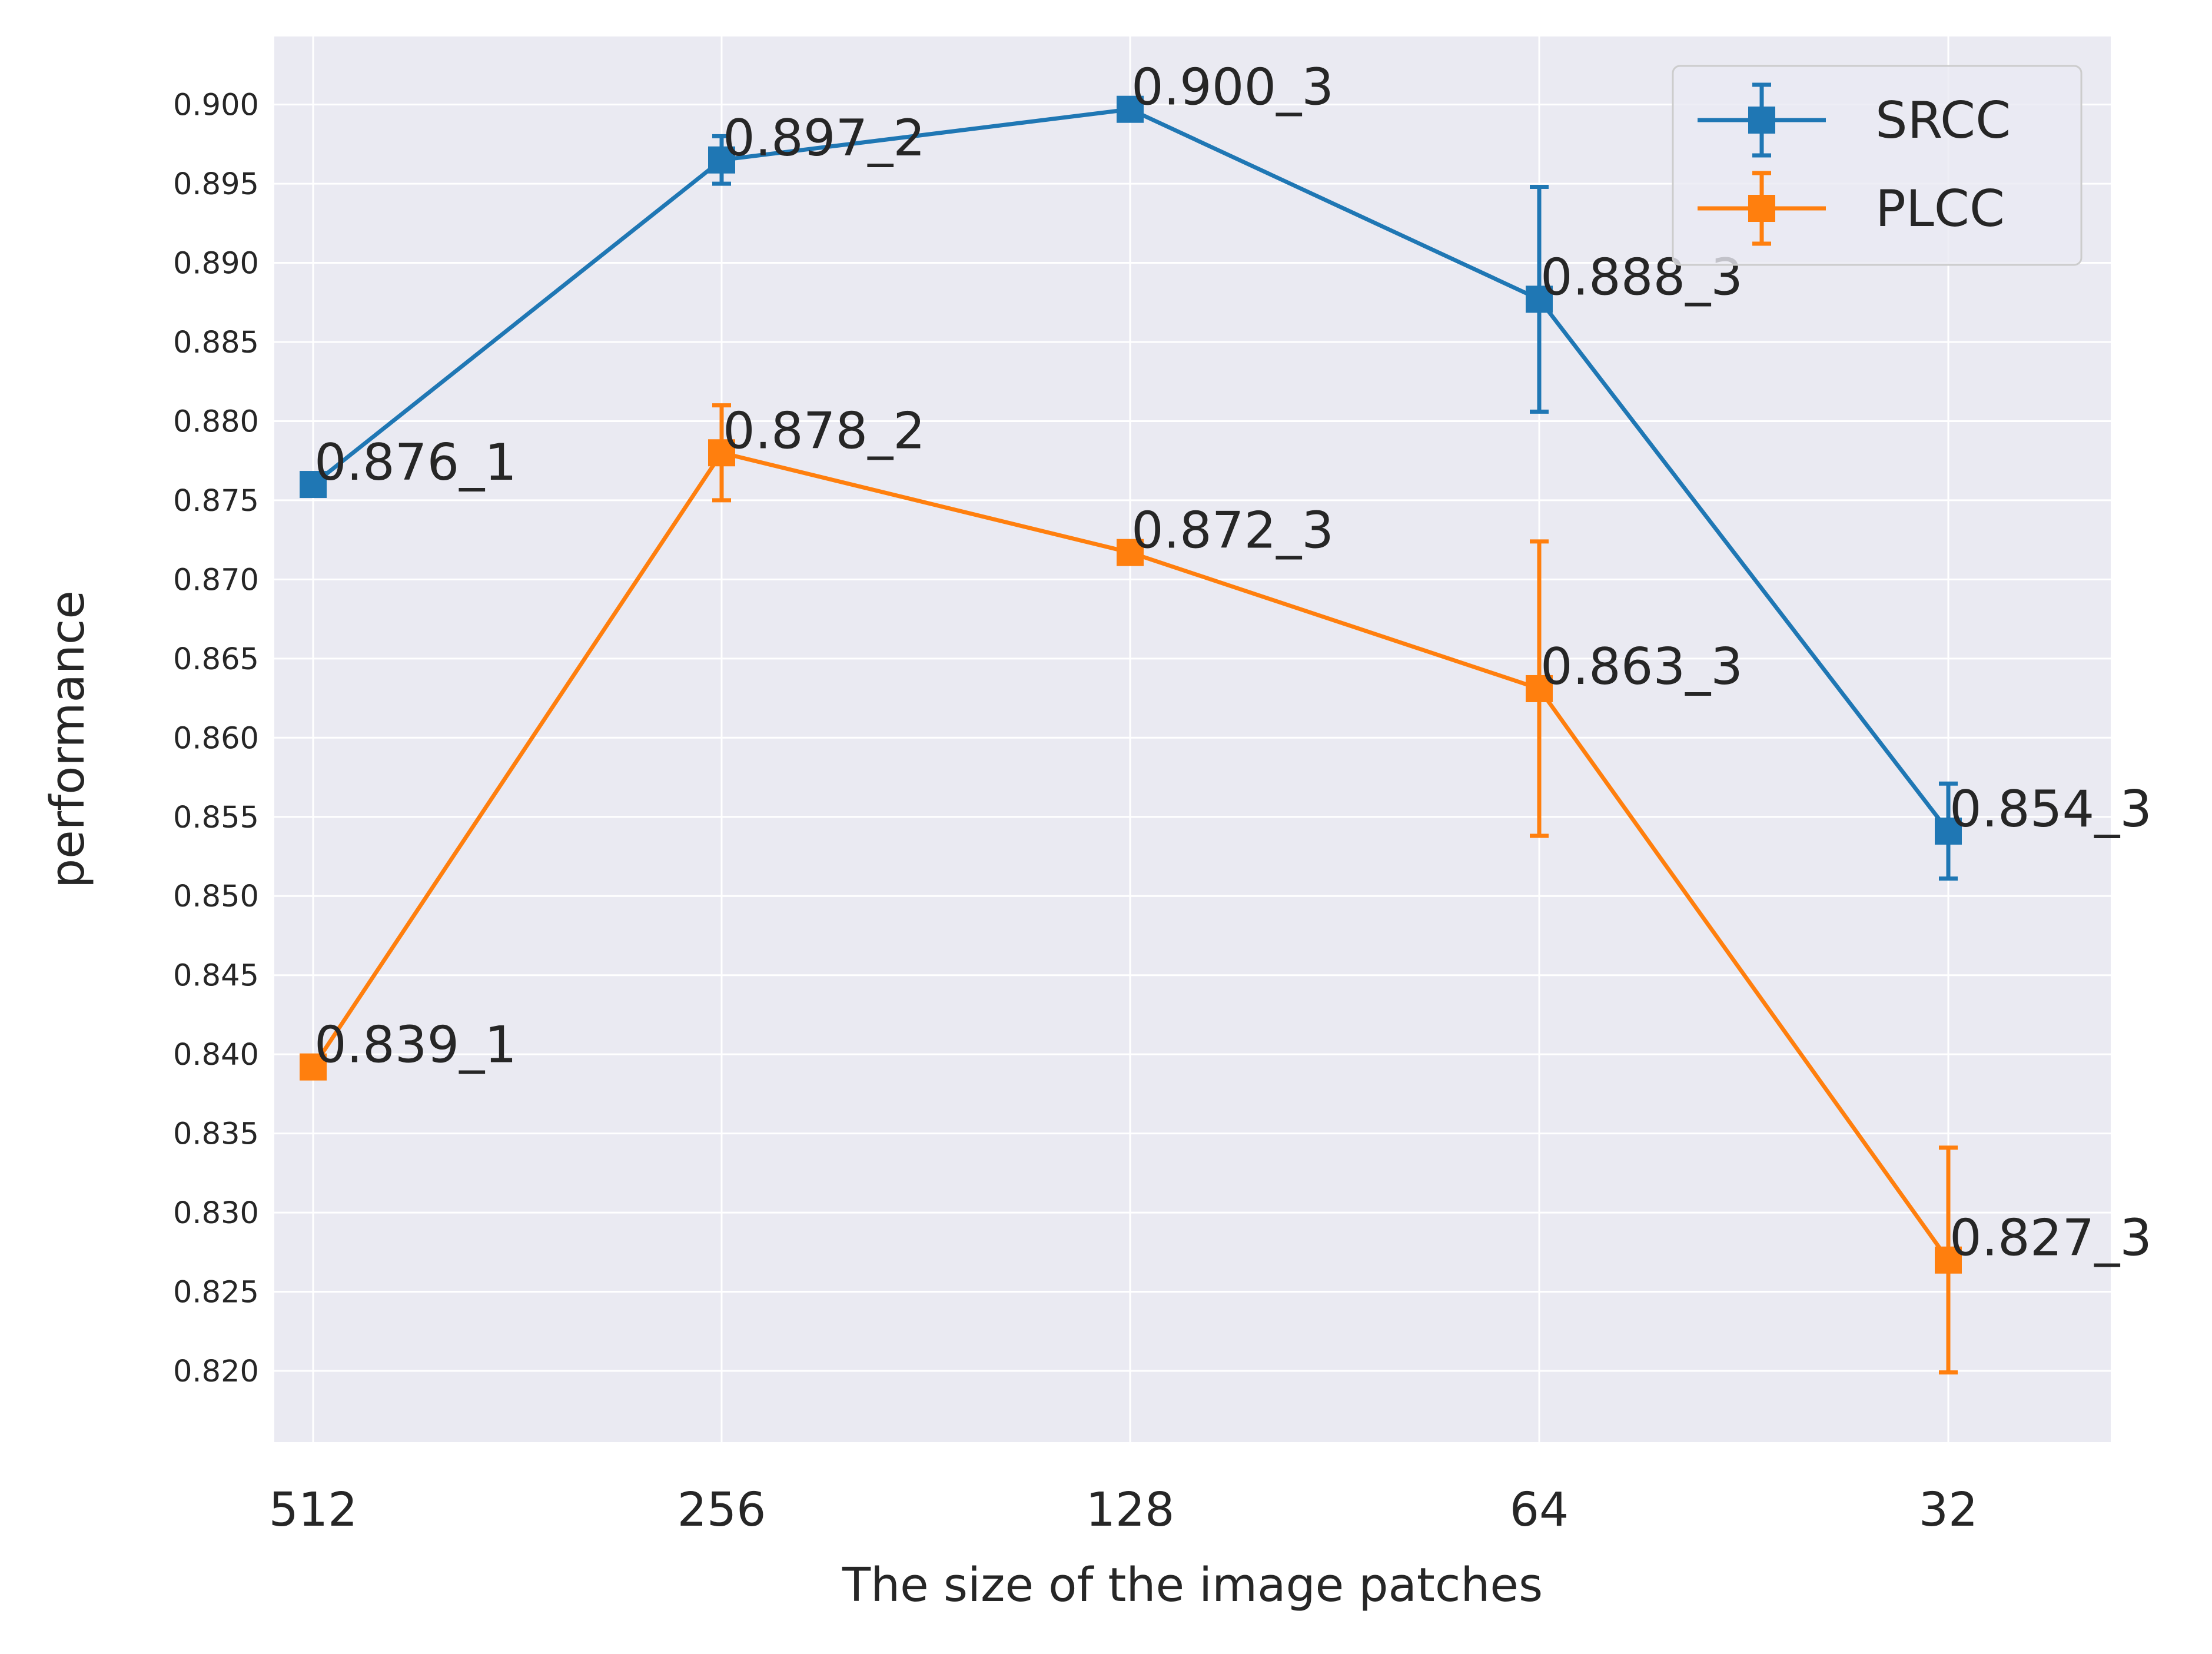 Image resolution: width=2212 pixels, height=1654 pixels. Describe the element at coordinates (1232, 87) in the screenshot. I see `data-label: 0.900_3` at that location.